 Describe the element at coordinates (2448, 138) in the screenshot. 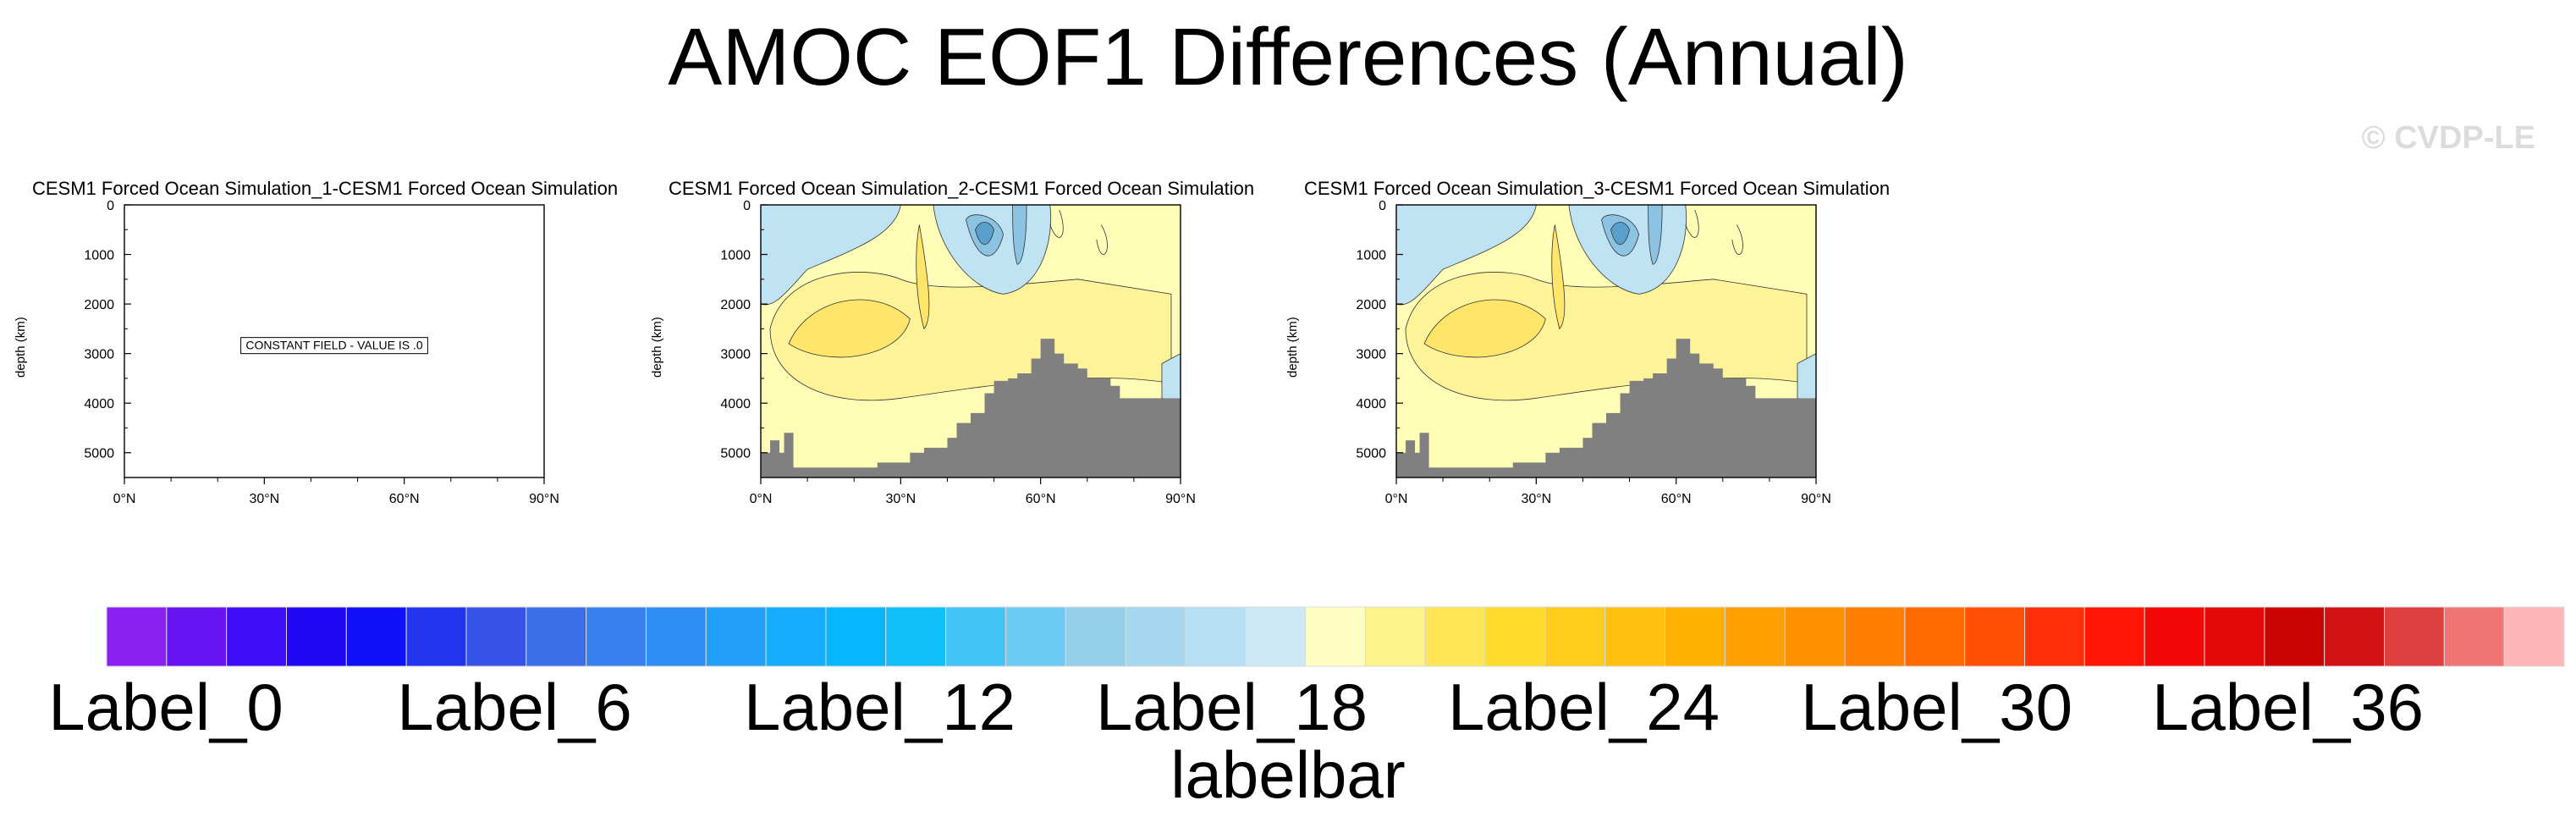

I see `watermark: © CVDP-LE` at that location.